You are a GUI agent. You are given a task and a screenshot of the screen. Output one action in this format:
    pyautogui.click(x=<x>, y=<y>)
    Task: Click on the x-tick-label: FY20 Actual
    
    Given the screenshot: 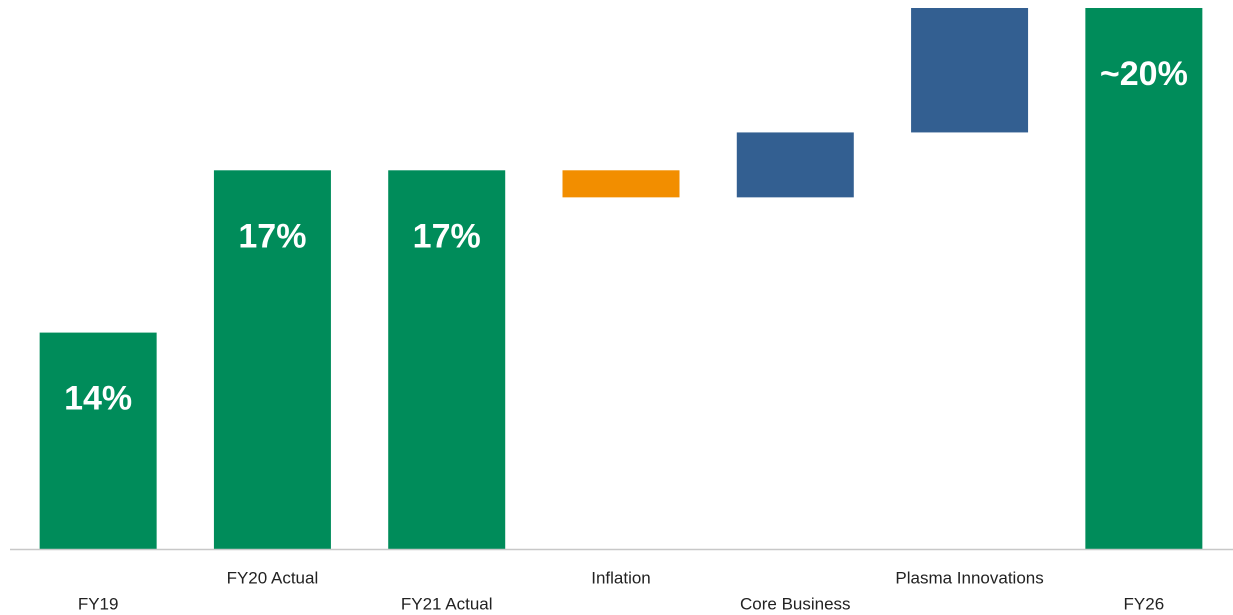 What is the action you would take?
    pyautogui.click(x=273, y=577)
    